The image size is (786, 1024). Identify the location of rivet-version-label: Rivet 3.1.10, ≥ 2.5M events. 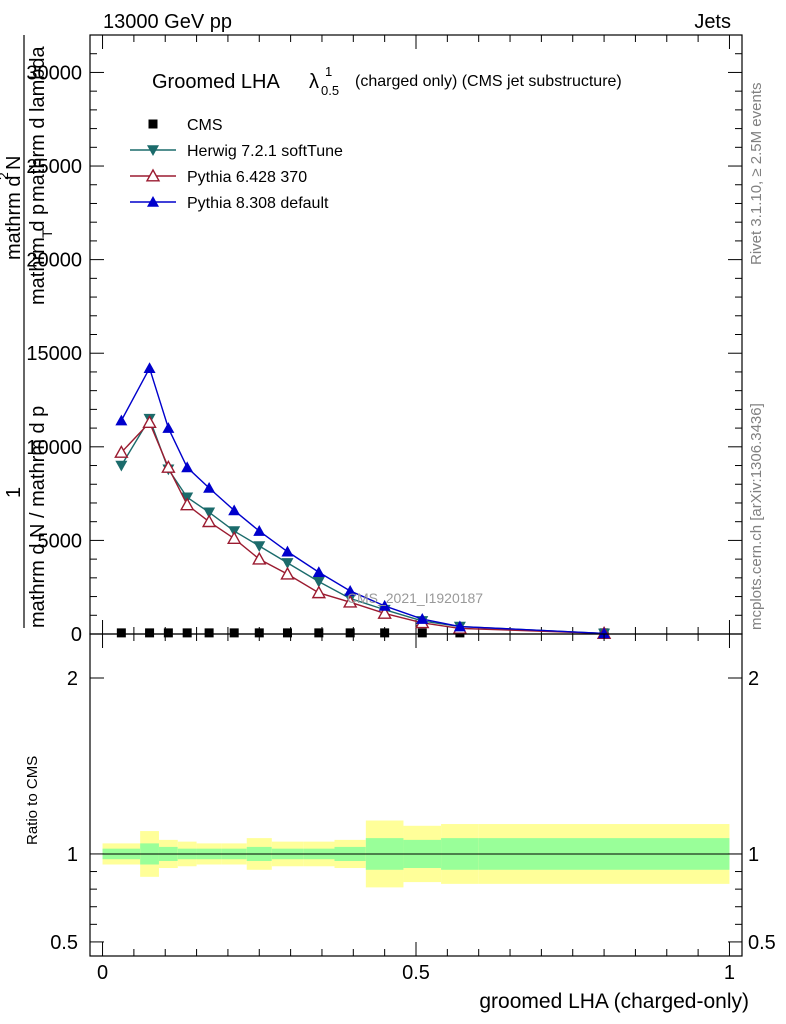
(756, 174).